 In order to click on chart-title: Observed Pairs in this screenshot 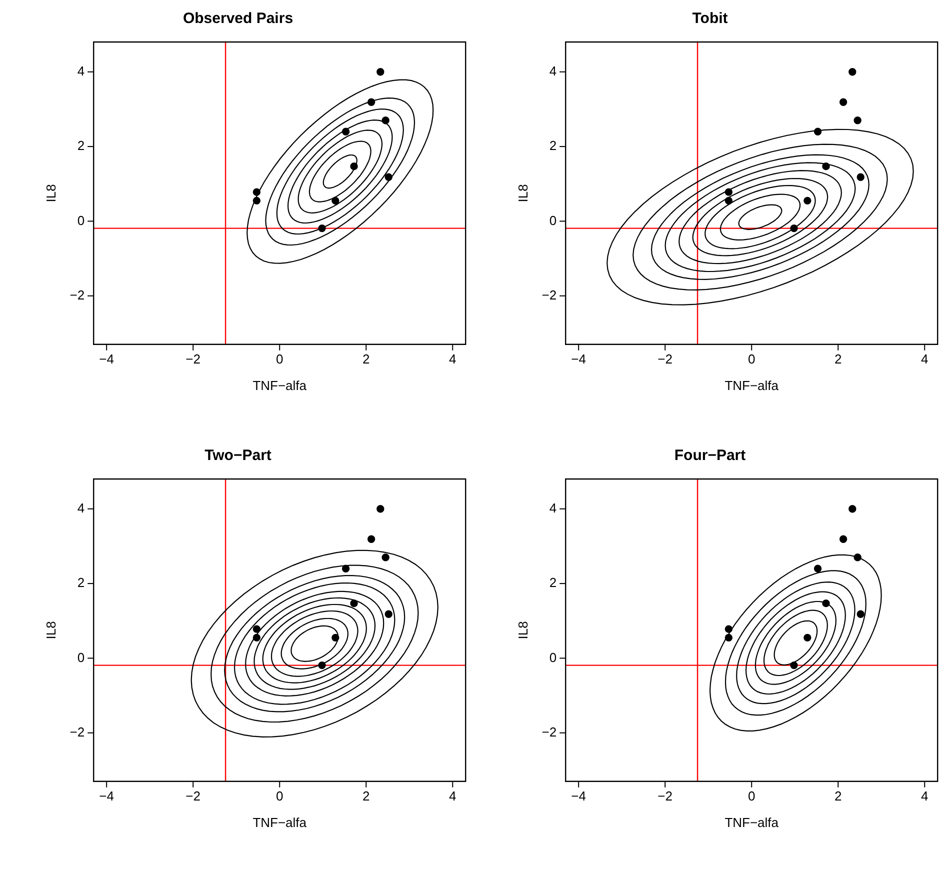, I will do `click(238, 19)`.